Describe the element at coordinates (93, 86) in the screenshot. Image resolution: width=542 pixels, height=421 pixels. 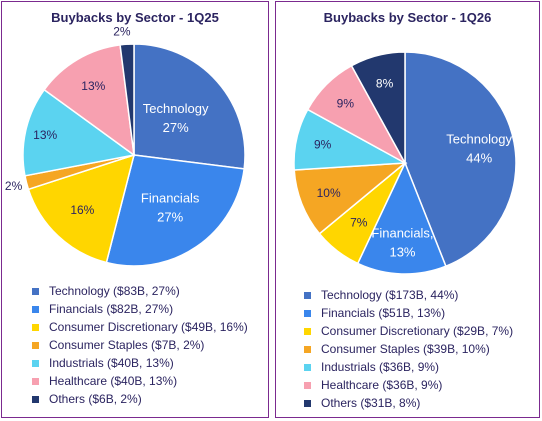
I see `slice-pct-label-healthcare: 13%` at that location.